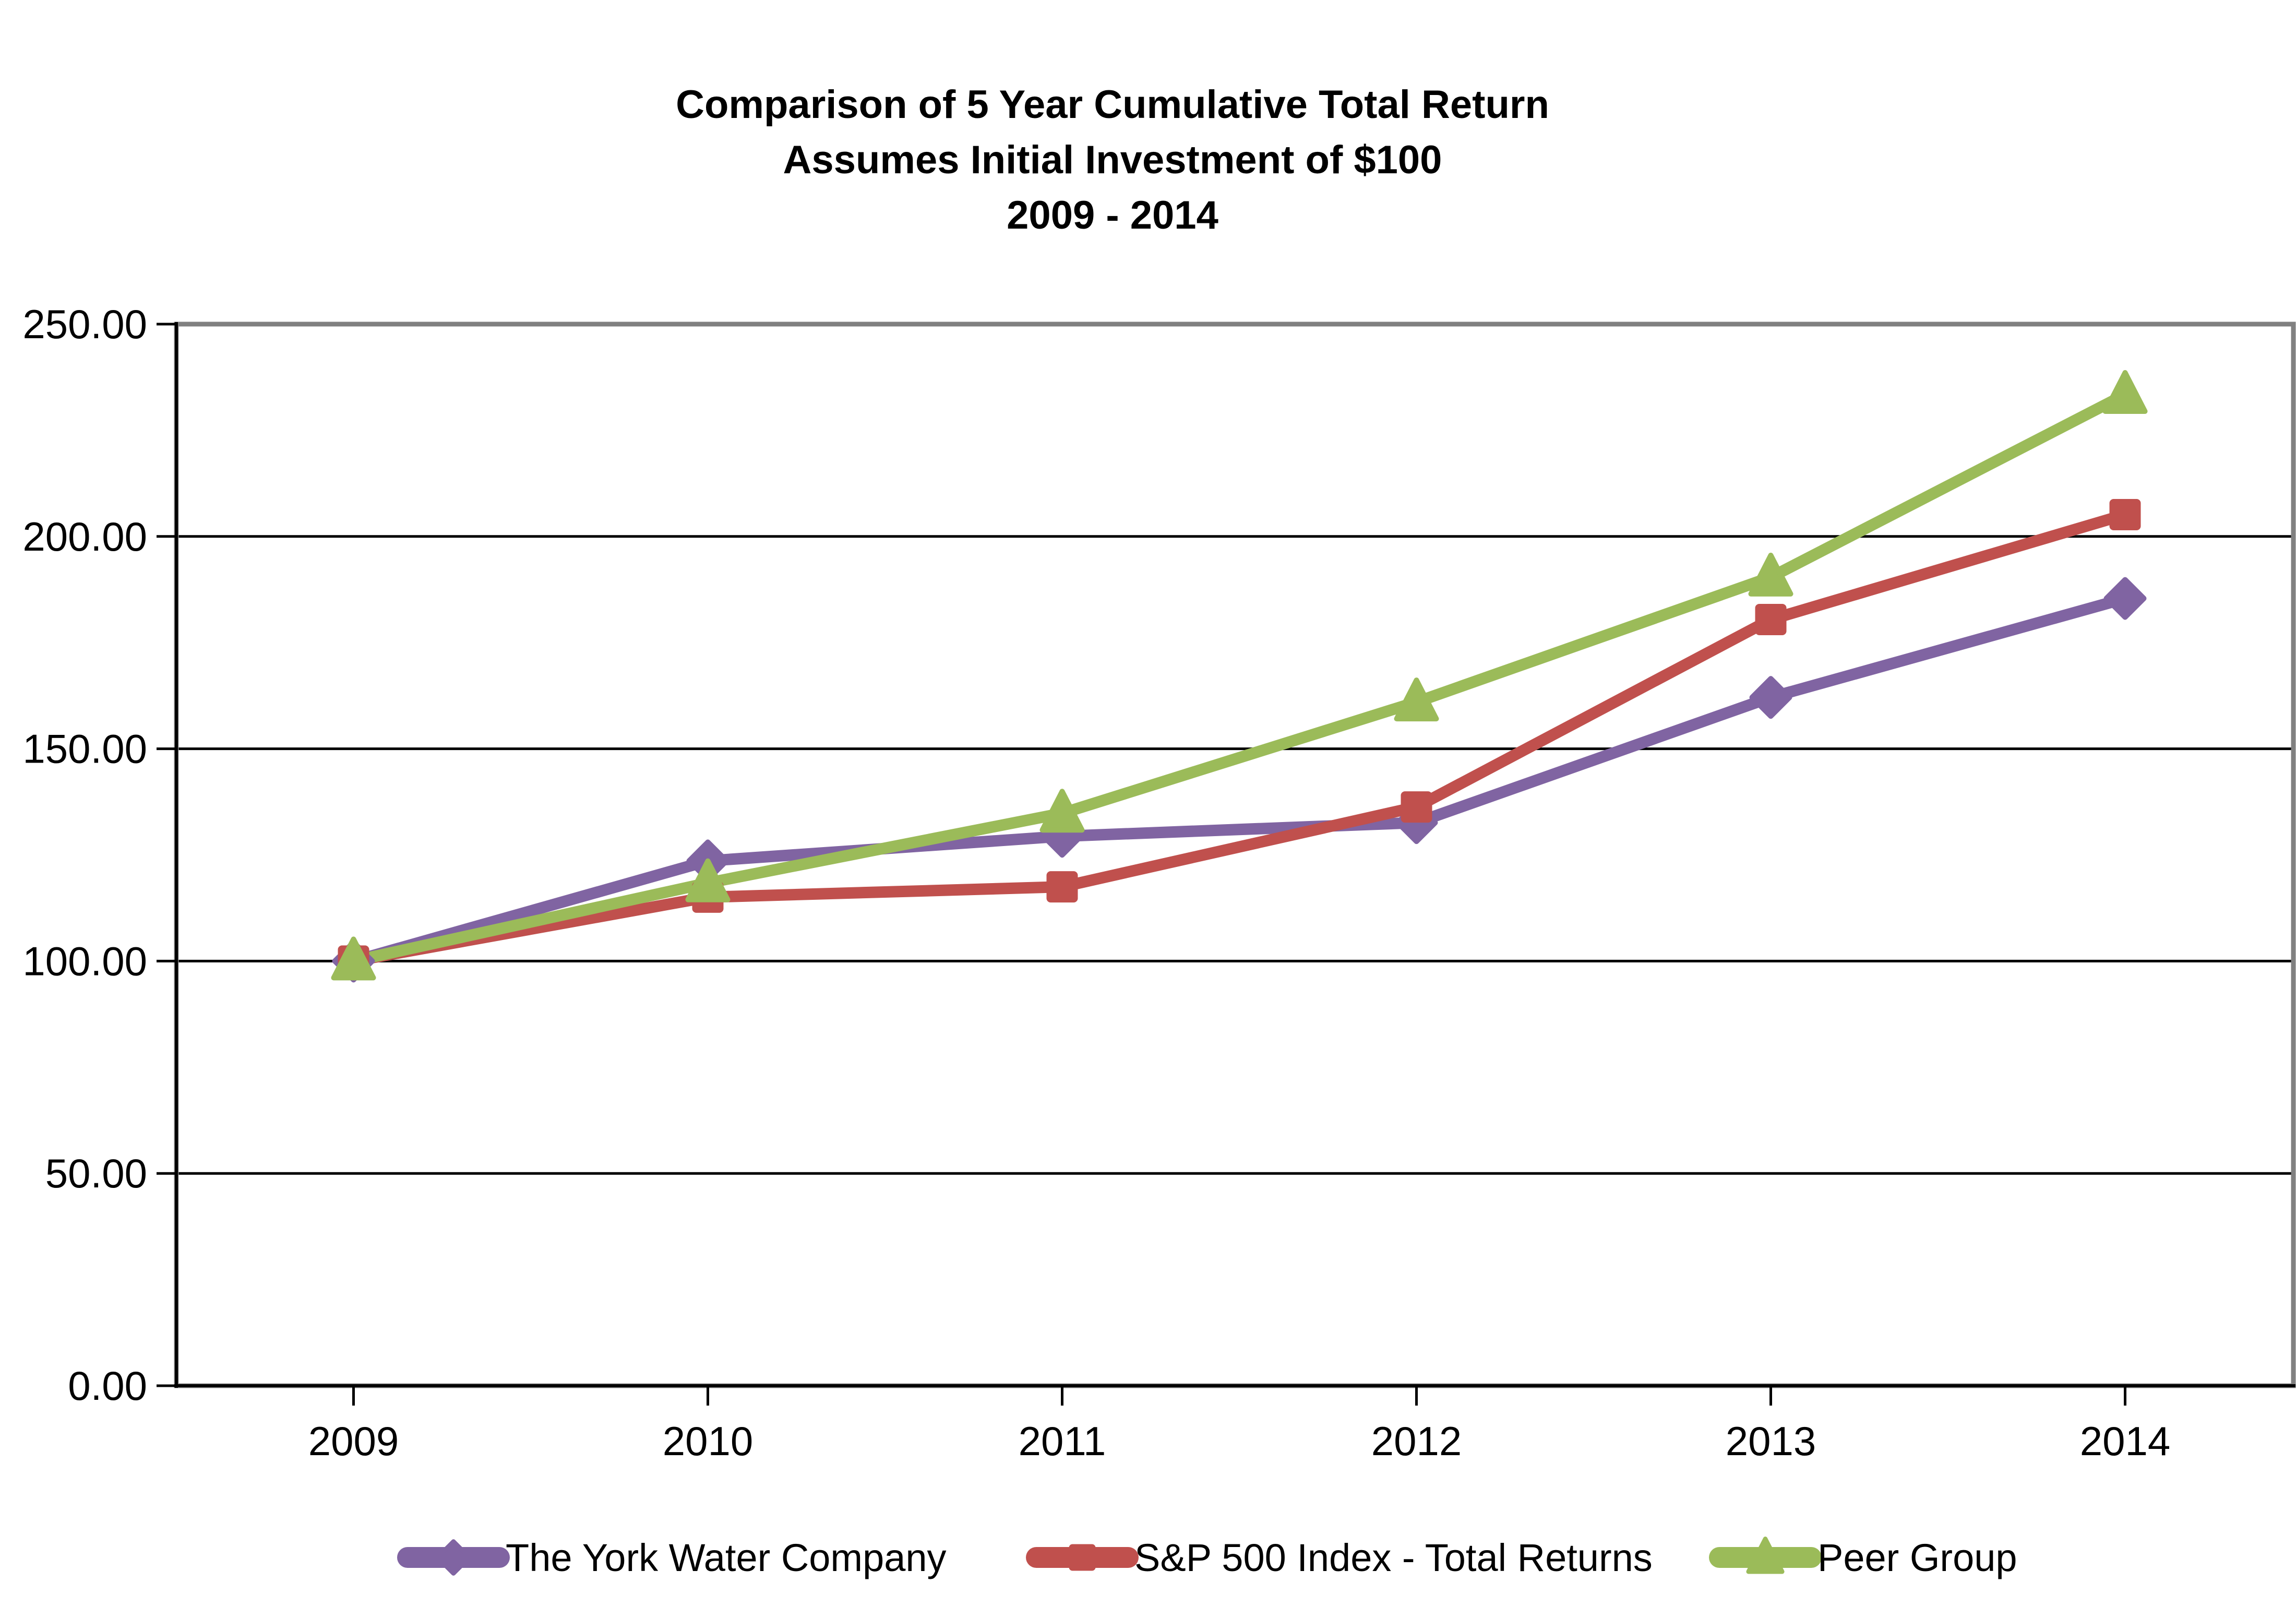  Describe the element at coordinates (1416, 807) in the screenshot. I see `square-marker-2012` at that location.